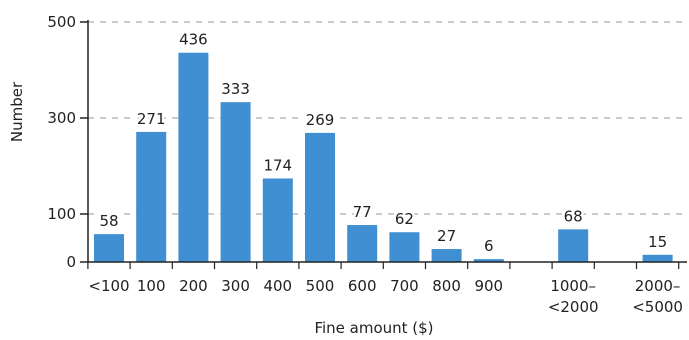  Describe the element at coordinates (151, 286) in the screenshot. I see `x-tick-label: 100` at that location.